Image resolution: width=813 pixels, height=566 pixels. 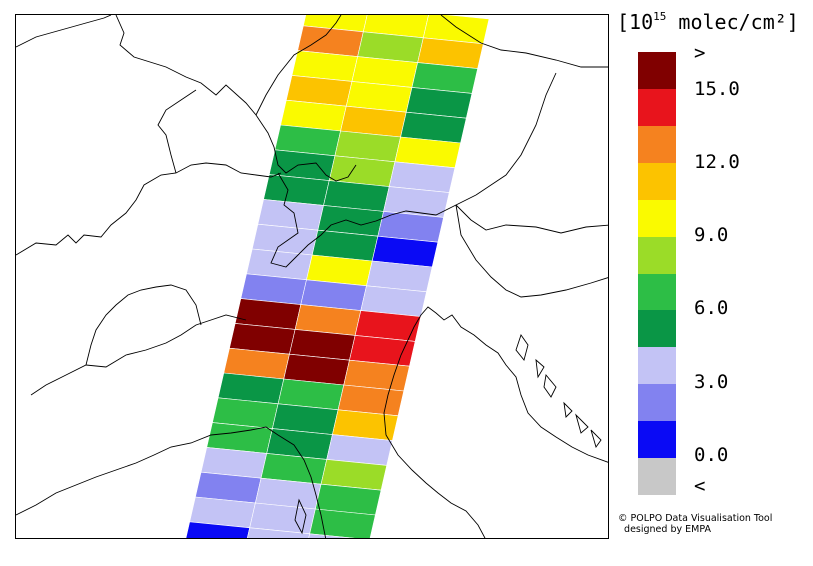 I want to click on colorbar-tick-label: 3.0, so click(x=711, y=382).